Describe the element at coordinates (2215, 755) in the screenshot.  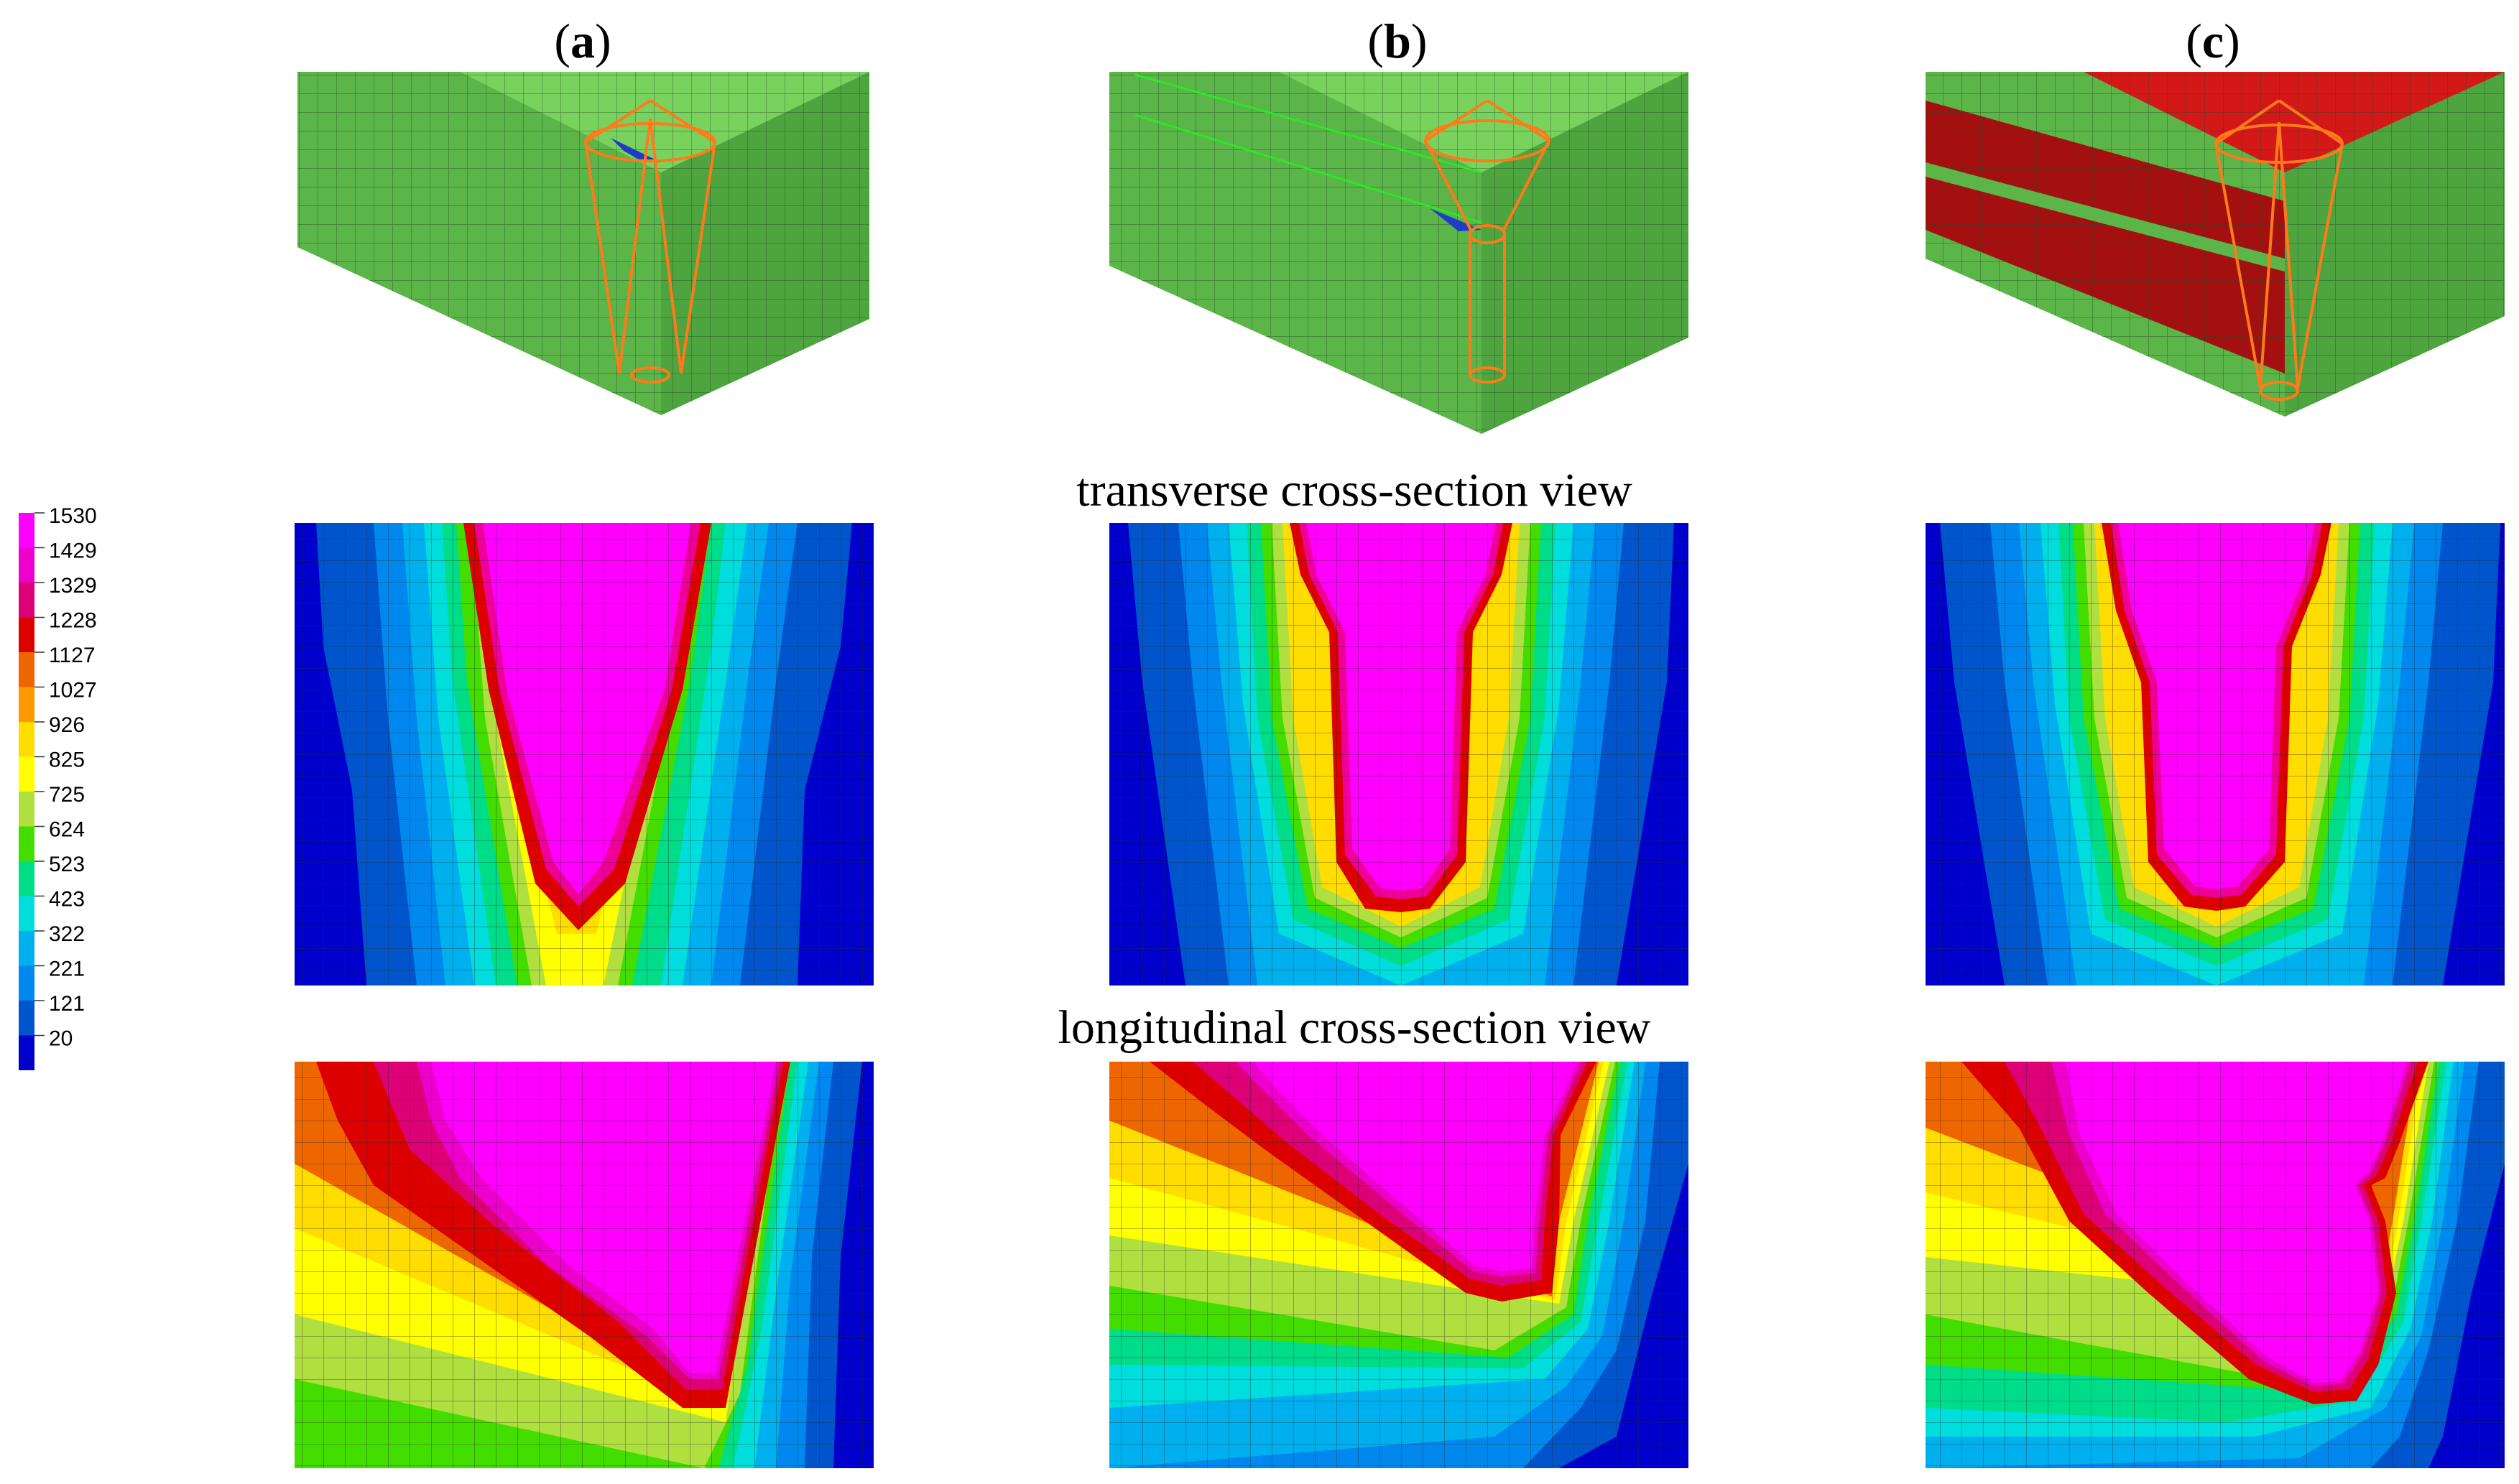
I see `transverse-section-c` at that location.